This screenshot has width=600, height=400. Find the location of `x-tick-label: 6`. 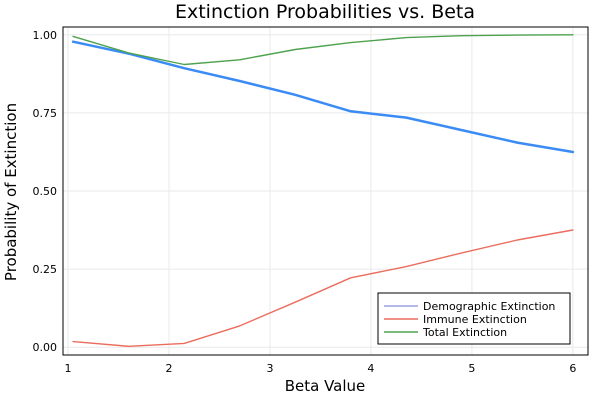

x-tick-label: 6 is located at coordinates (572, 368).